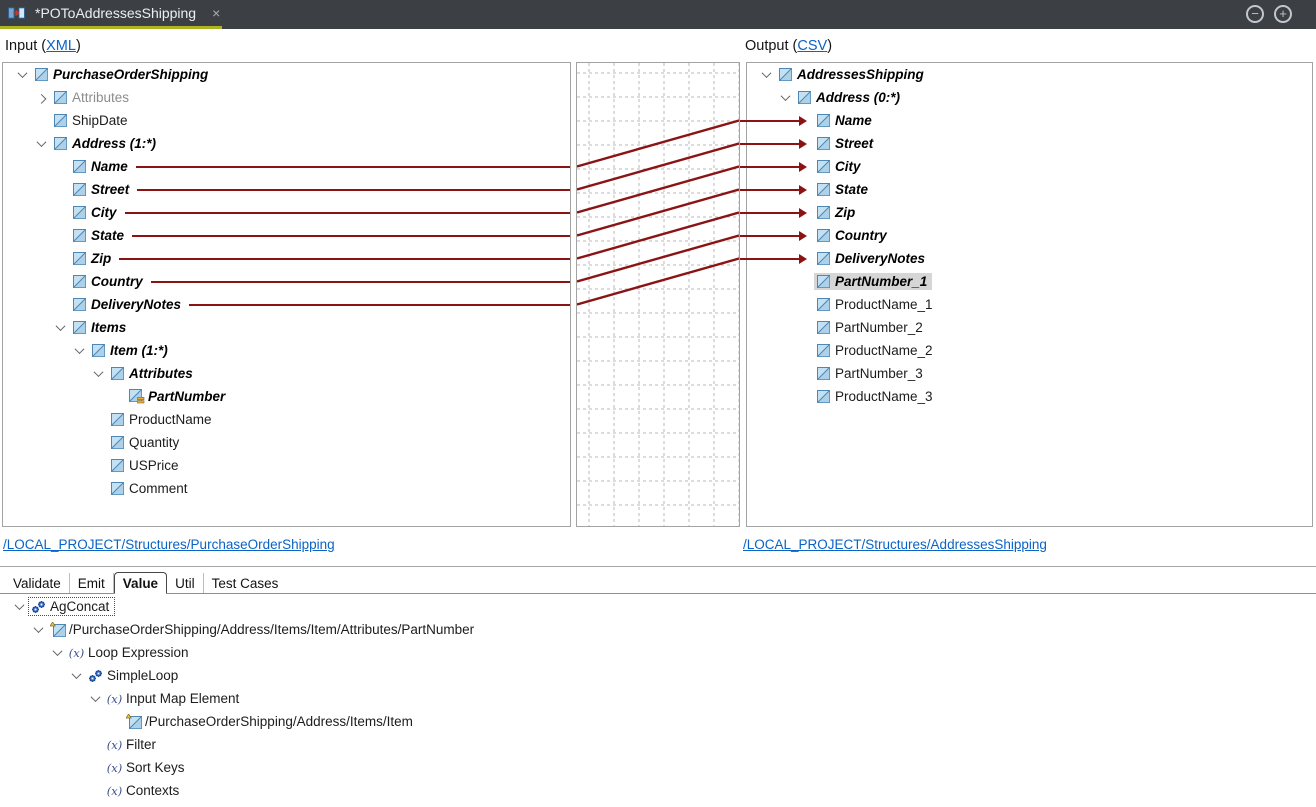 The image size is (1316, 807). What do you see at coordinates (216, 13) in the screenshot?
I see `close-icon: ×` at bounding box center [216, 13].